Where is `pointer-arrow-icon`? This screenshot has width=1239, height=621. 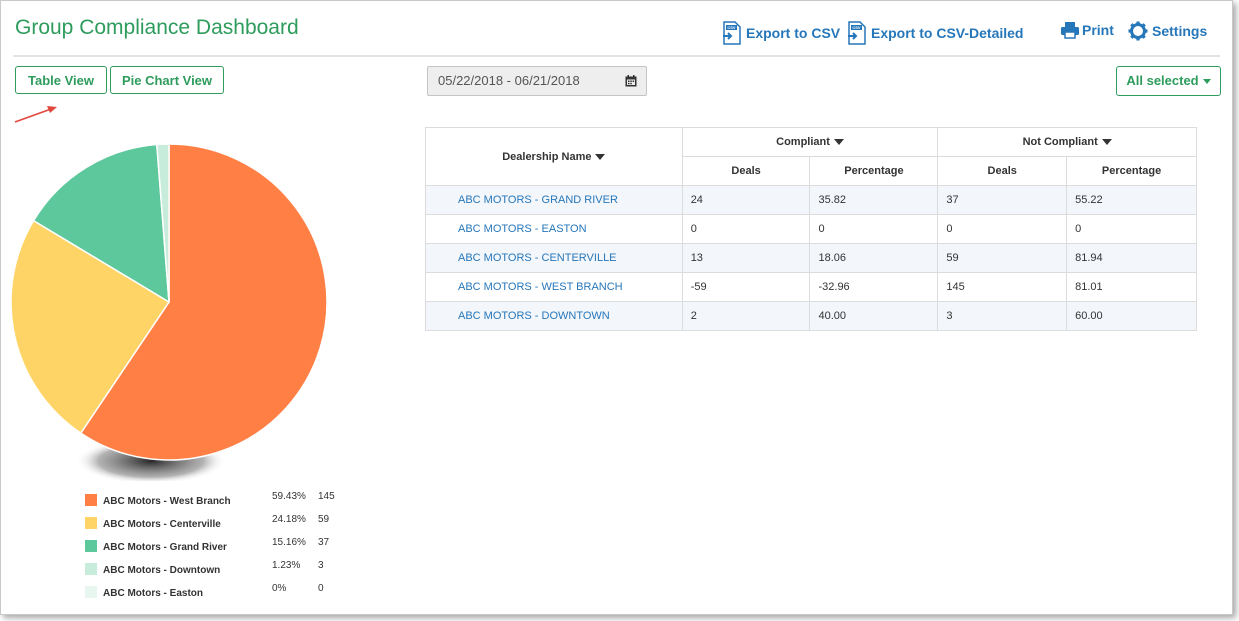 pointer-arrow-icon is located at coordinates (35, 114).